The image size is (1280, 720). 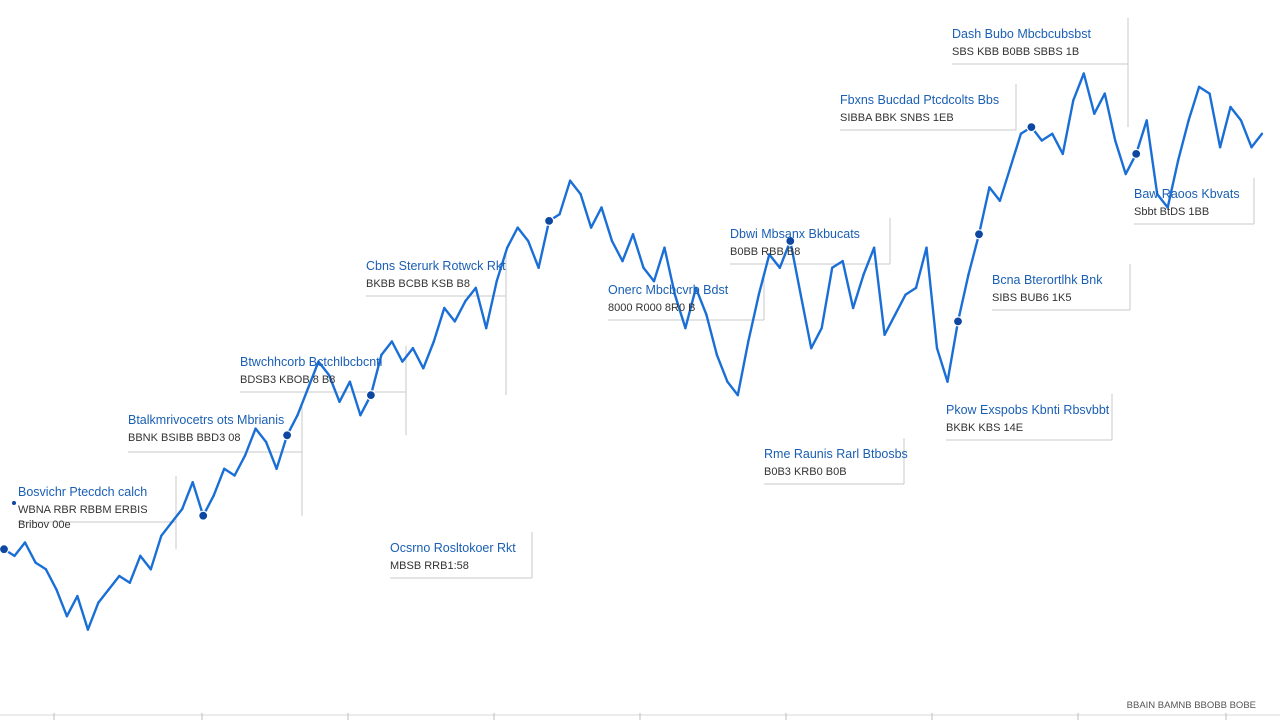 What do you see at coordinates (1032, 298) in the screenshot?
I see `annotation-subtitle: SIBS BUB6 1K5` at bounding box center [1032, 298].